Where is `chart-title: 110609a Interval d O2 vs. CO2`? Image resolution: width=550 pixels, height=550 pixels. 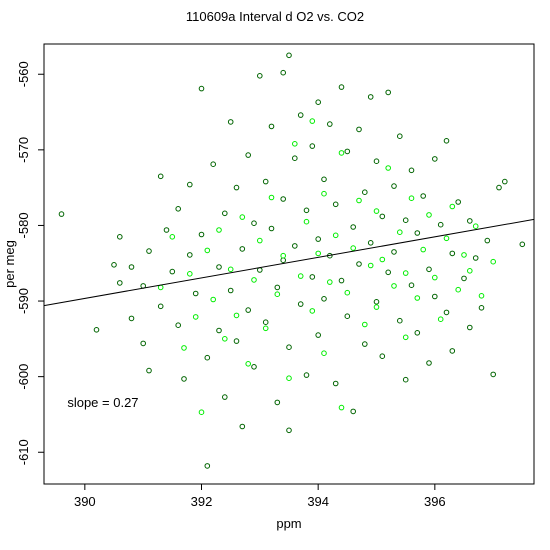 chart-title: 110609a Interval d O2 vs. CO2 is located at coordinates (275, 16).